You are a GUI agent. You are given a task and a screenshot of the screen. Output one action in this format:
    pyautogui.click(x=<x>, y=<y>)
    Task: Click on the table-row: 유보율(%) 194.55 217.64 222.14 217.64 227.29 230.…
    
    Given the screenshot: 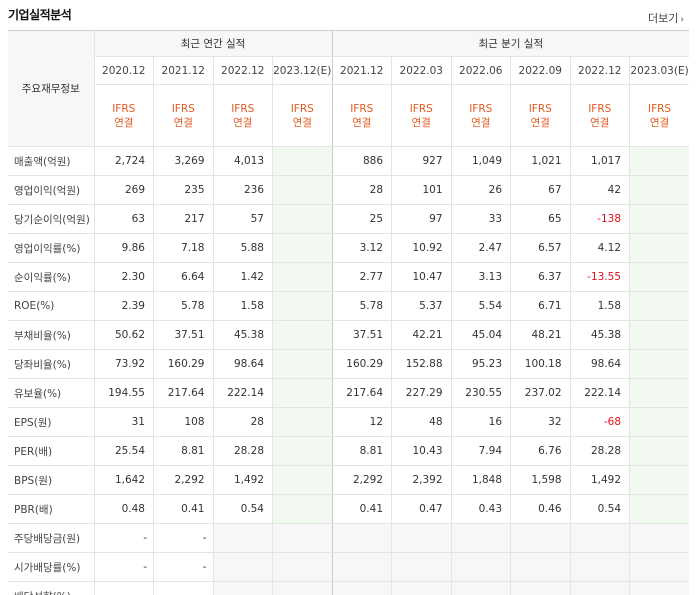 What is the action you would take?
    pyautogui.click(x=349, y=393)
    